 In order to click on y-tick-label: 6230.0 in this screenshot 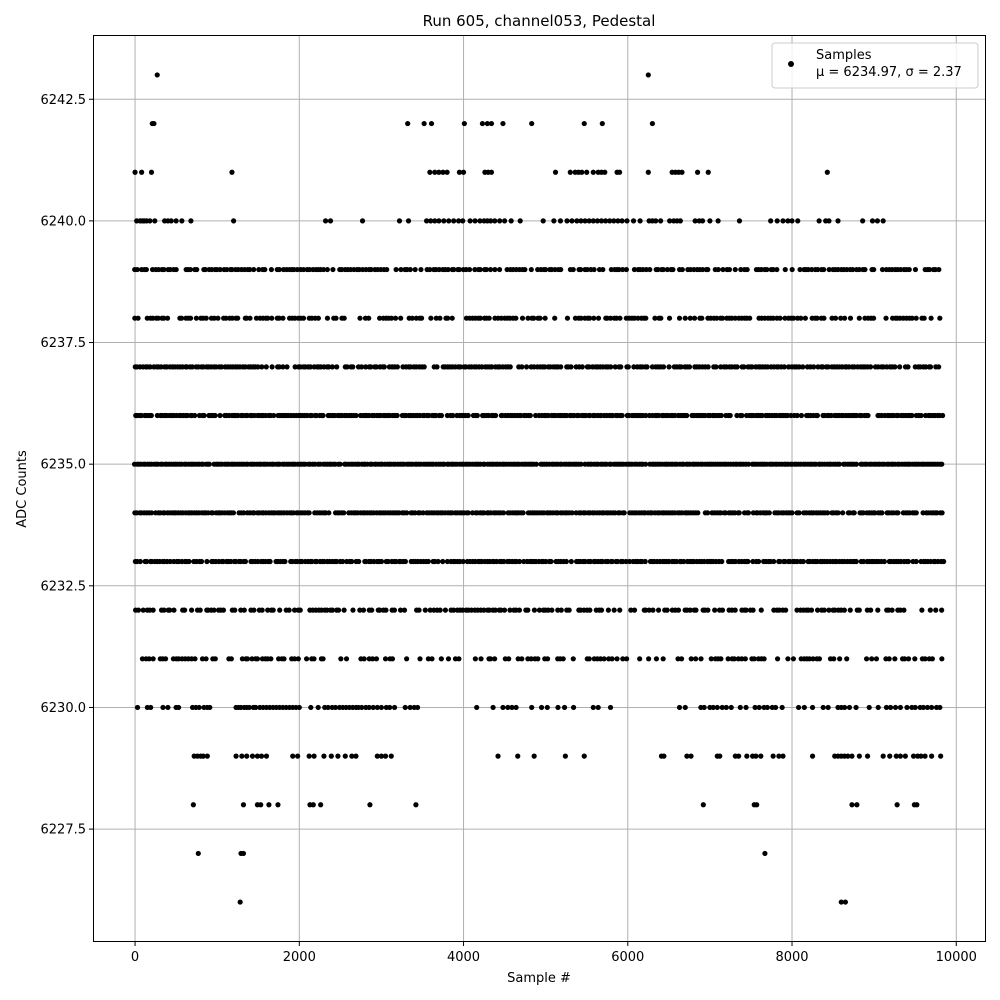, I will do `click(64, 708)`.